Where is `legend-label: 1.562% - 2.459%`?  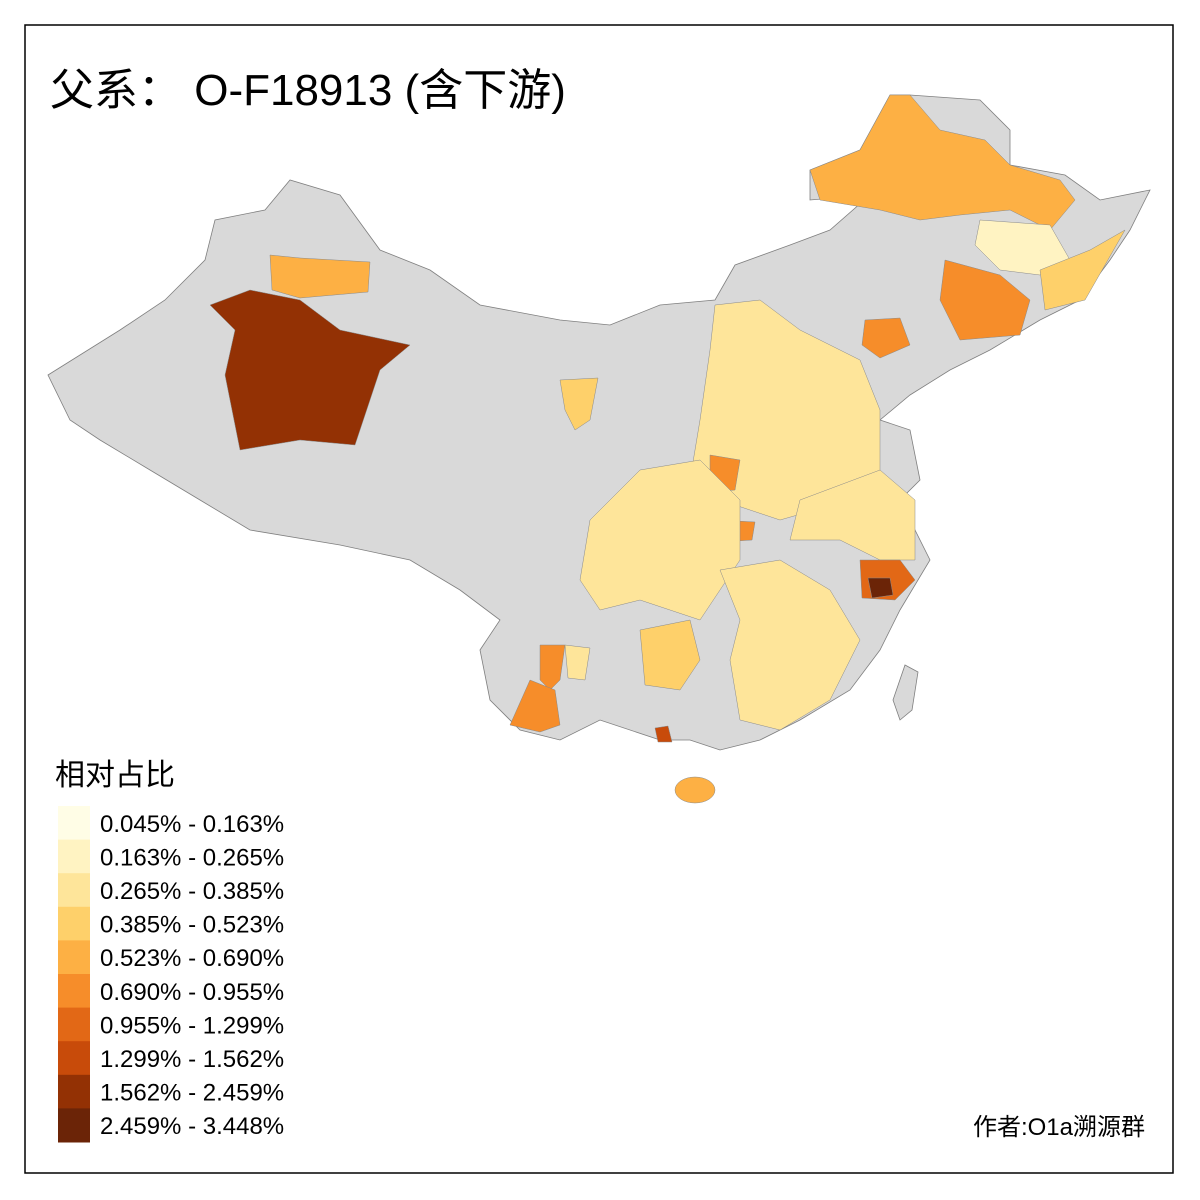
legend-label: 1.562% - 2.459% is located at coordinates (192, 1093).